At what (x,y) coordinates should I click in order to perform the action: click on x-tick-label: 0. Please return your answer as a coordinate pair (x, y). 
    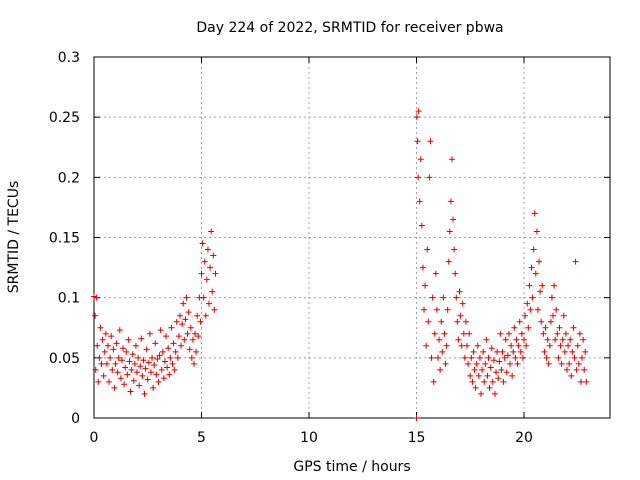
    Looking at the image, I should click on (94, 438).